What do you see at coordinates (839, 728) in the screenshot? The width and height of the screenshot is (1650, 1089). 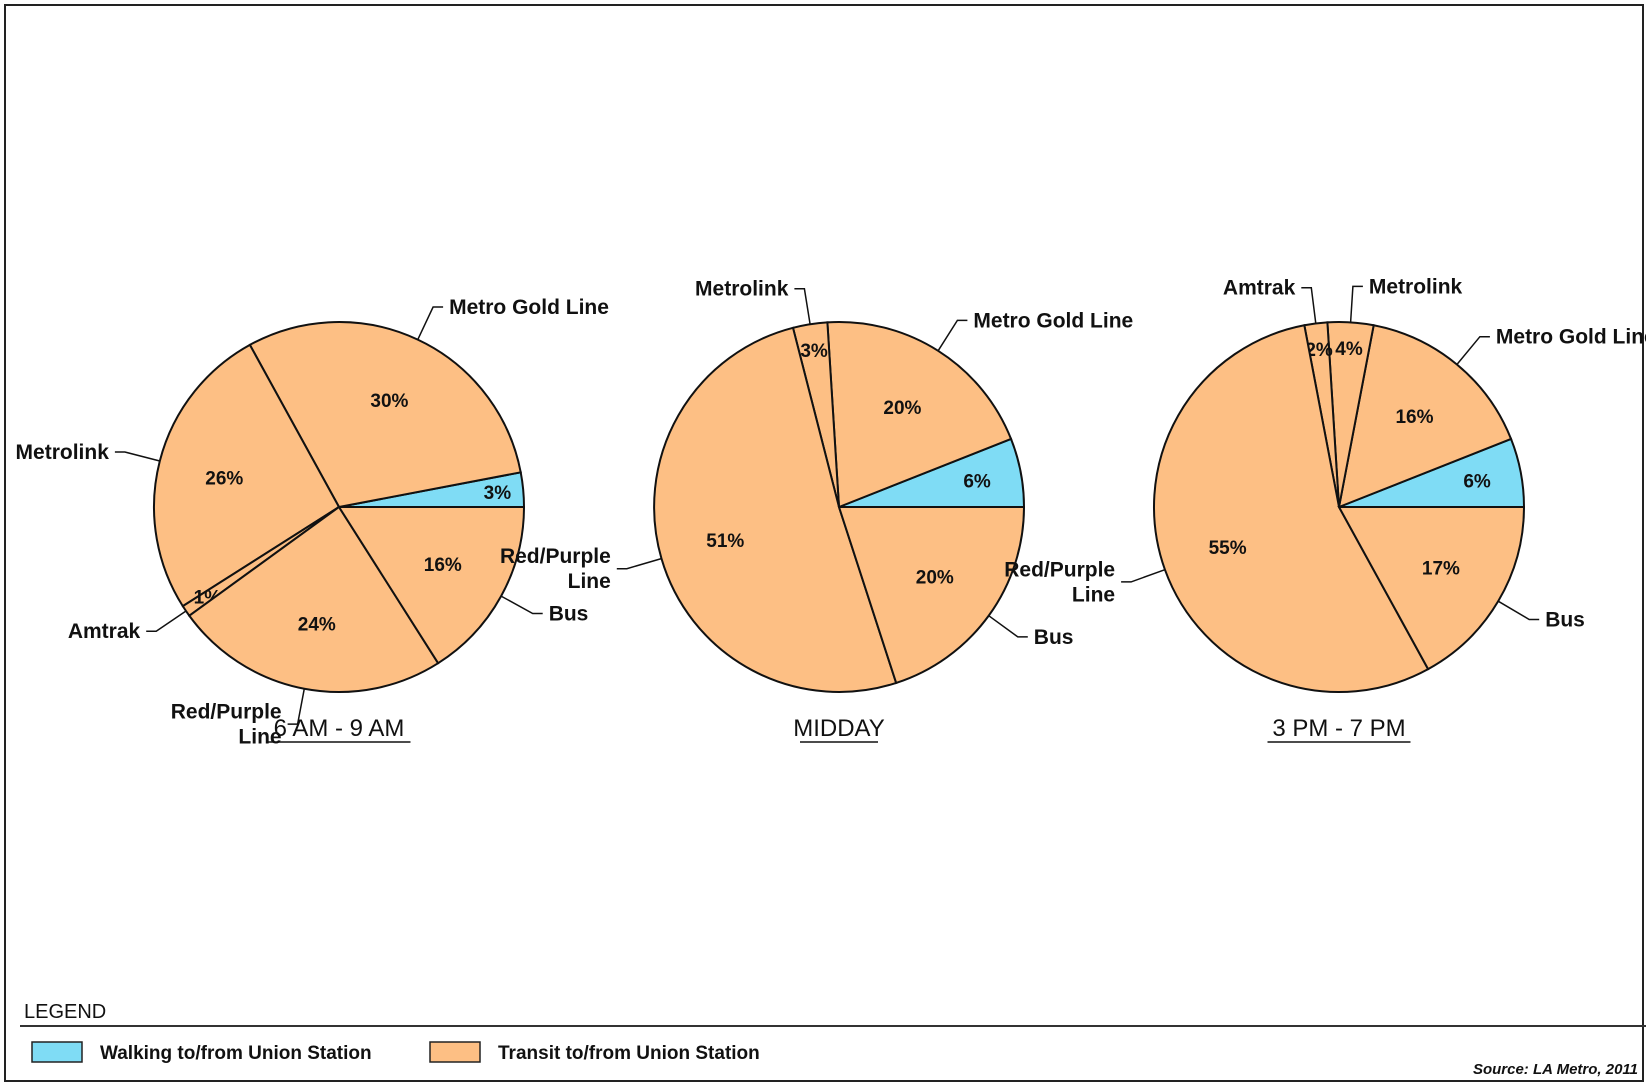 I see `chart-title-midday: MIDDAY` at bounding box center [839, 728].